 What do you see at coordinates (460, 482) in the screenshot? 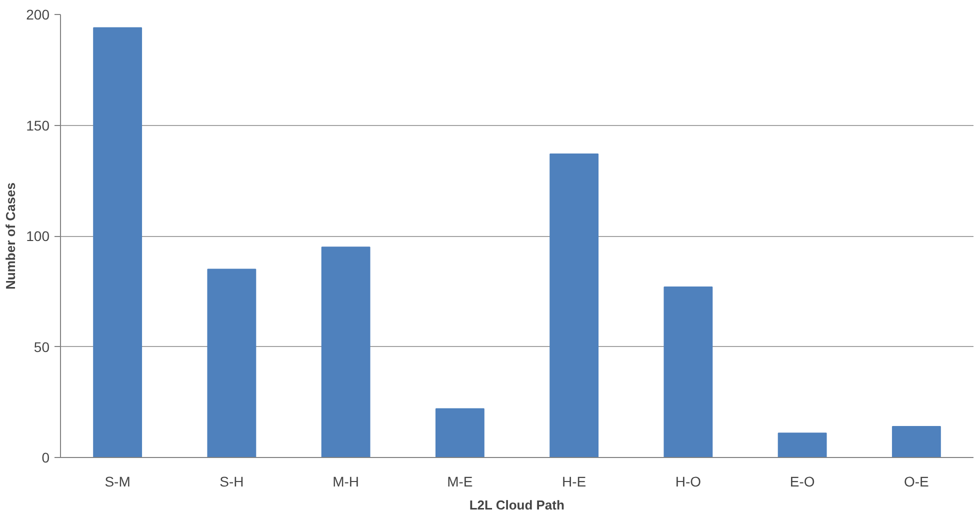
I see `x-tick-label: M-E` at bounding box center [460, 482].